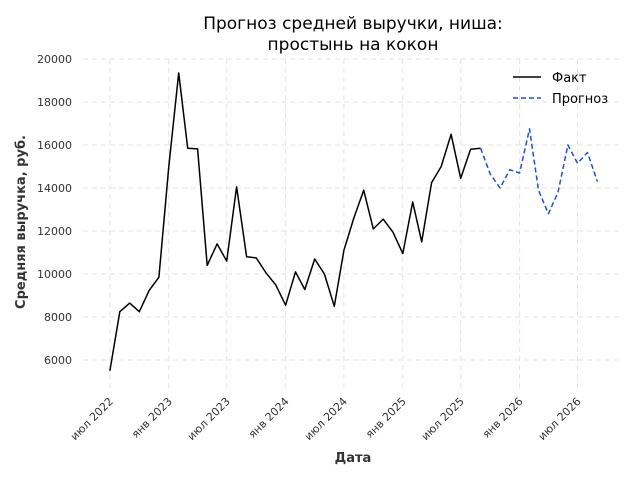  I want to click on y-tick-label: 14000, so click(54, 188).